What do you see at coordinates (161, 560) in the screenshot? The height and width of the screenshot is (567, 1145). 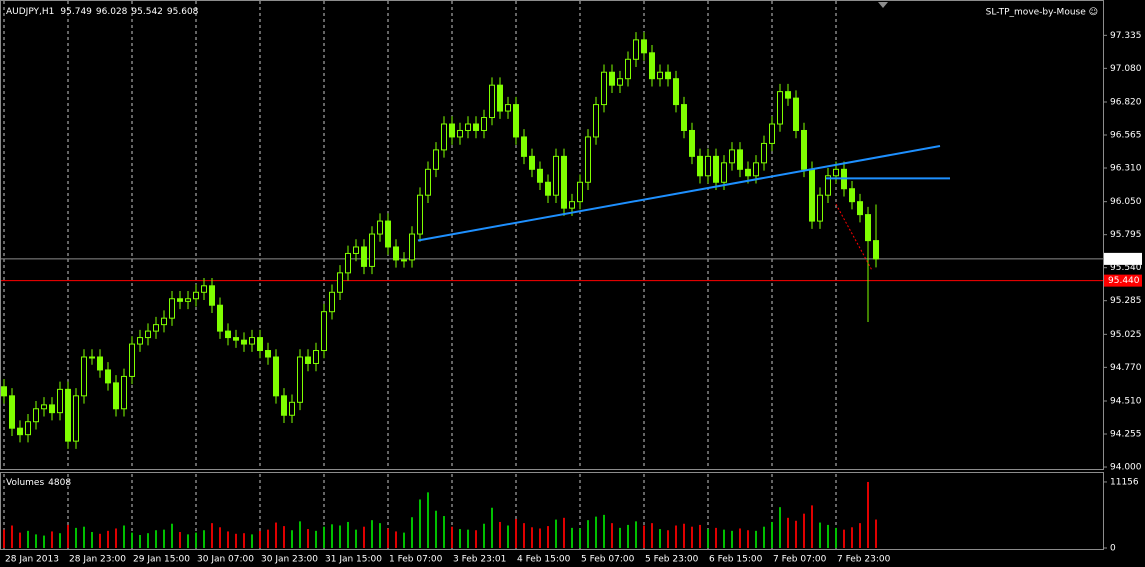 I see `x-tick-label: 29 Jan 15:00` at bounding box center [161, 560].